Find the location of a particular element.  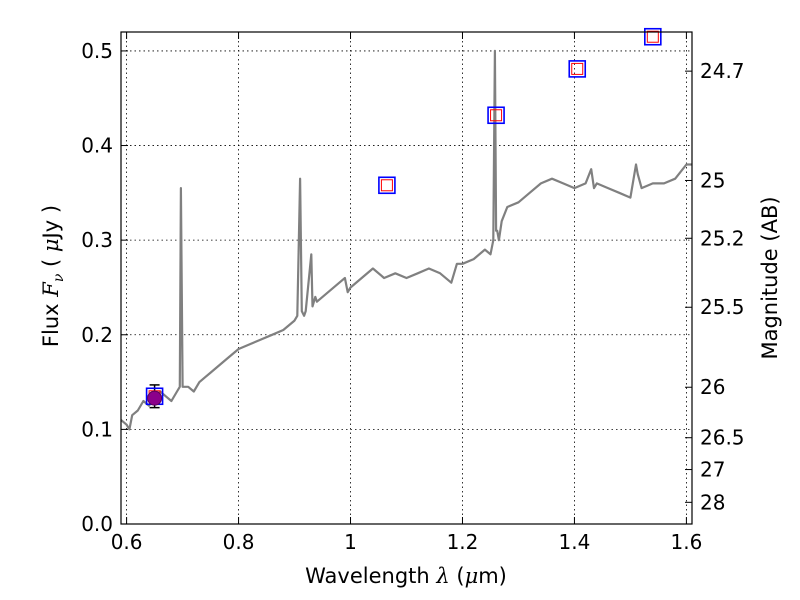

x-tick-label: 1.6 is located at coordinates (686, 542).